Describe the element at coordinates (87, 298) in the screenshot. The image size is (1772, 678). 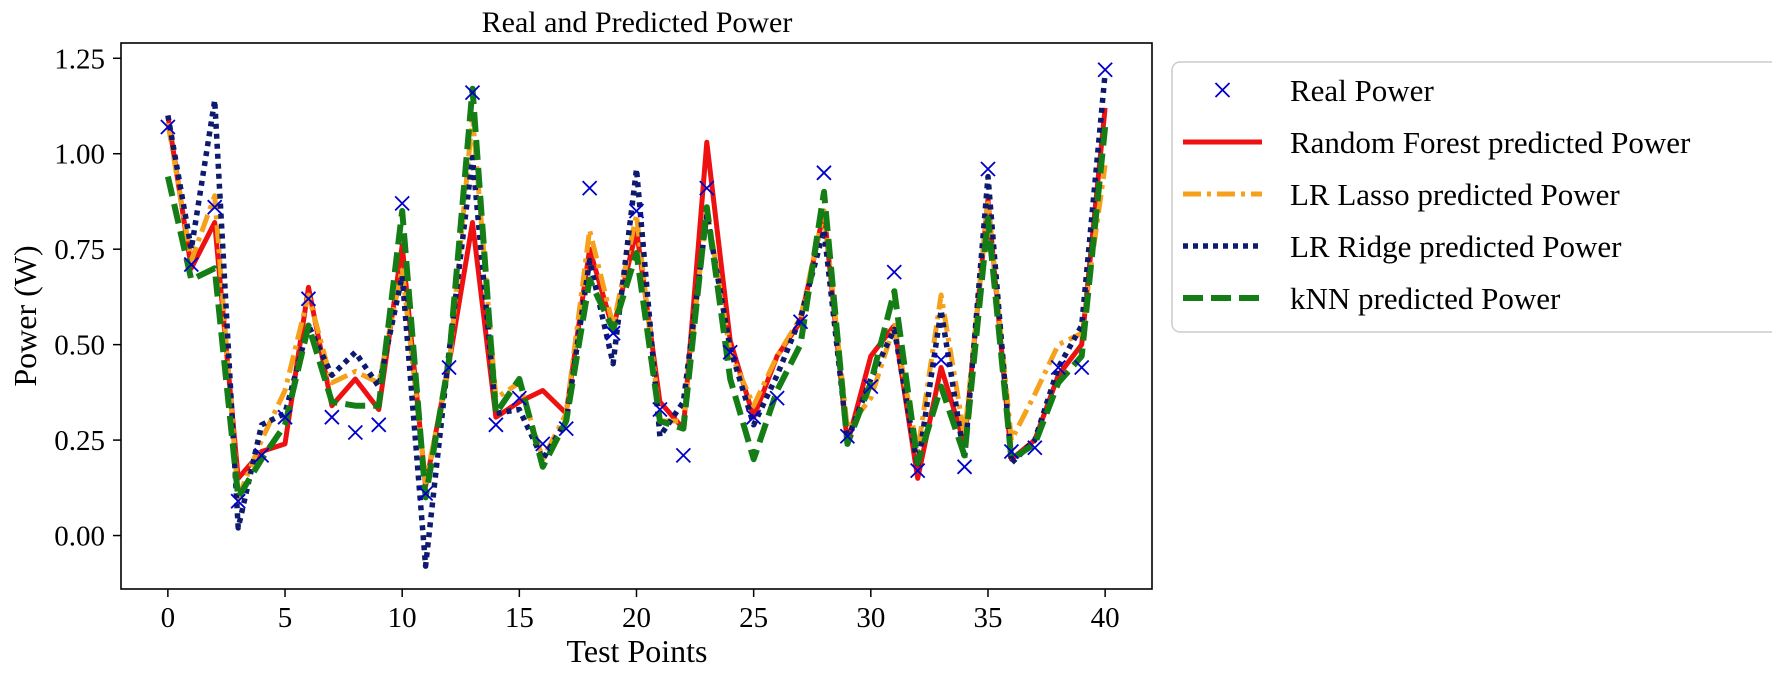
I see `y-axis: 0.00 0.25 0.50 0.75 1.00 1.25` at that location.